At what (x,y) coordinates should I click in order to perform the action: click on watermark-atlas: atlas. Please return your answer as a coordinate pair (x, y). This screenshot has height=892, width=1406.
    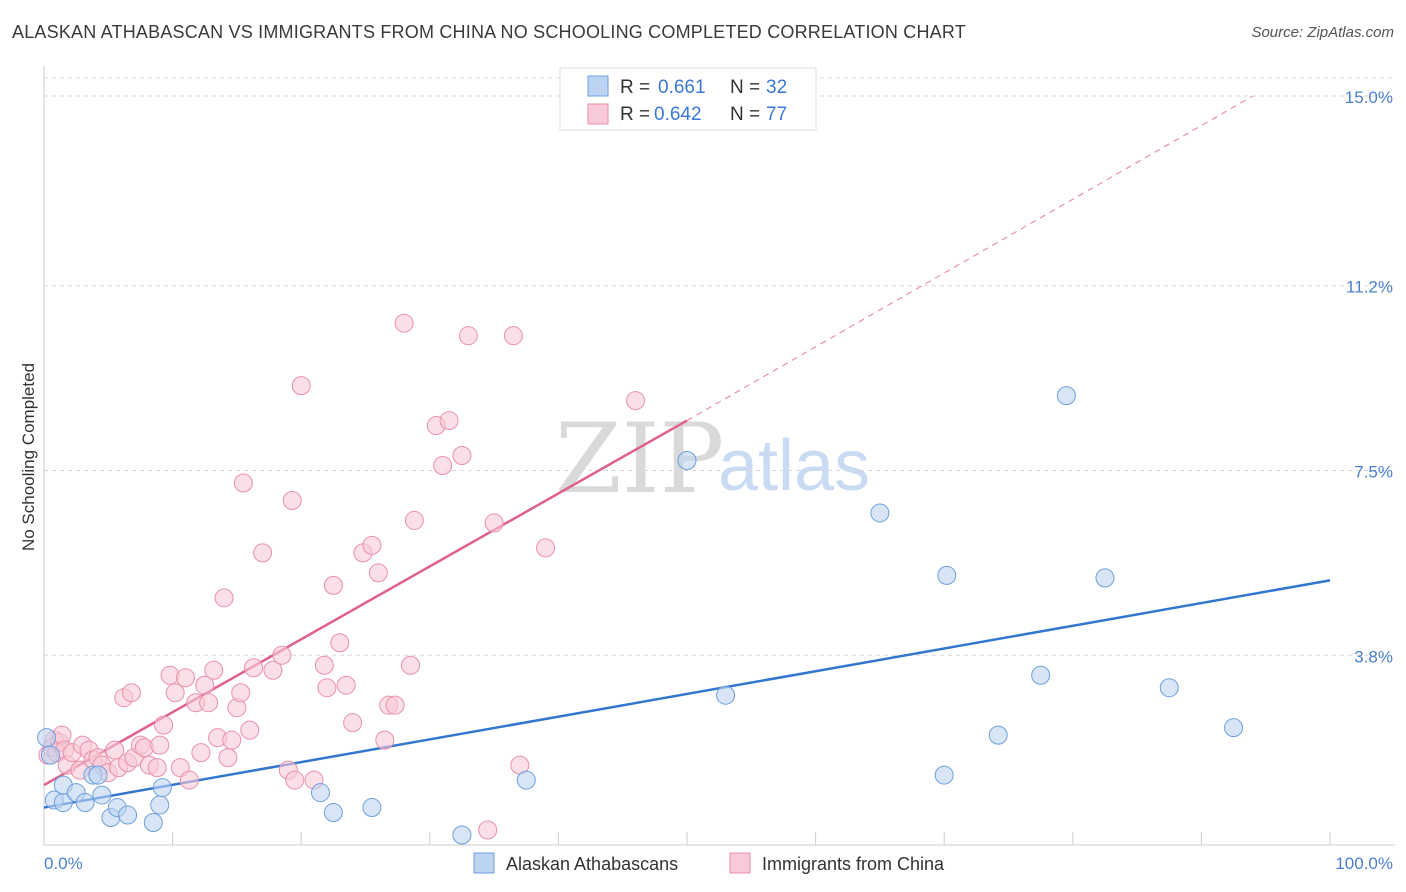
    Looking at the image, I should click on (794, 466).